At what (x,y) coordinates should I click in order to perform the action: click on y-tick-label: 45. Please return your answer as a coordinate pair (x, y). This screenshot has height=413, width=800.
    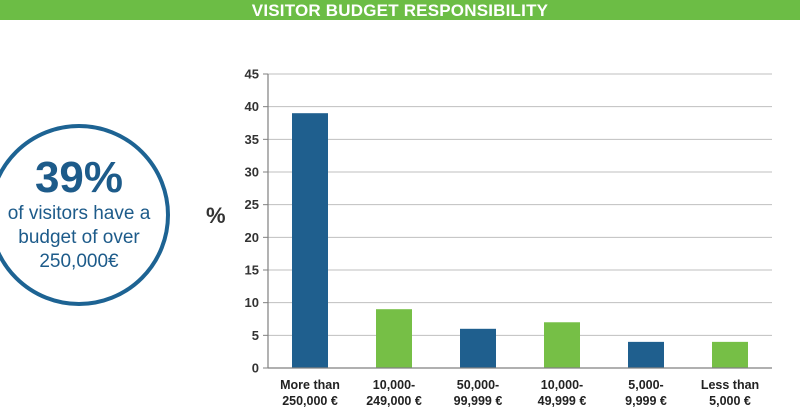
    Looking at the image, I should click on (252, 74).